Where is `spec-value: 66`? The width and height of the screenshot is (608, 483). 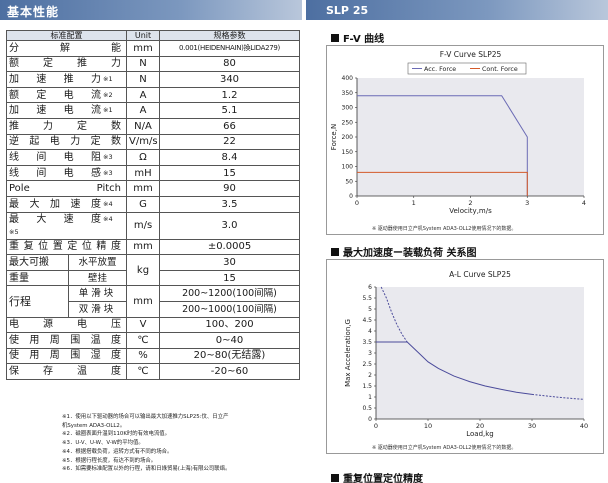 spec-value: 66 is located at coordinates (229, 126).